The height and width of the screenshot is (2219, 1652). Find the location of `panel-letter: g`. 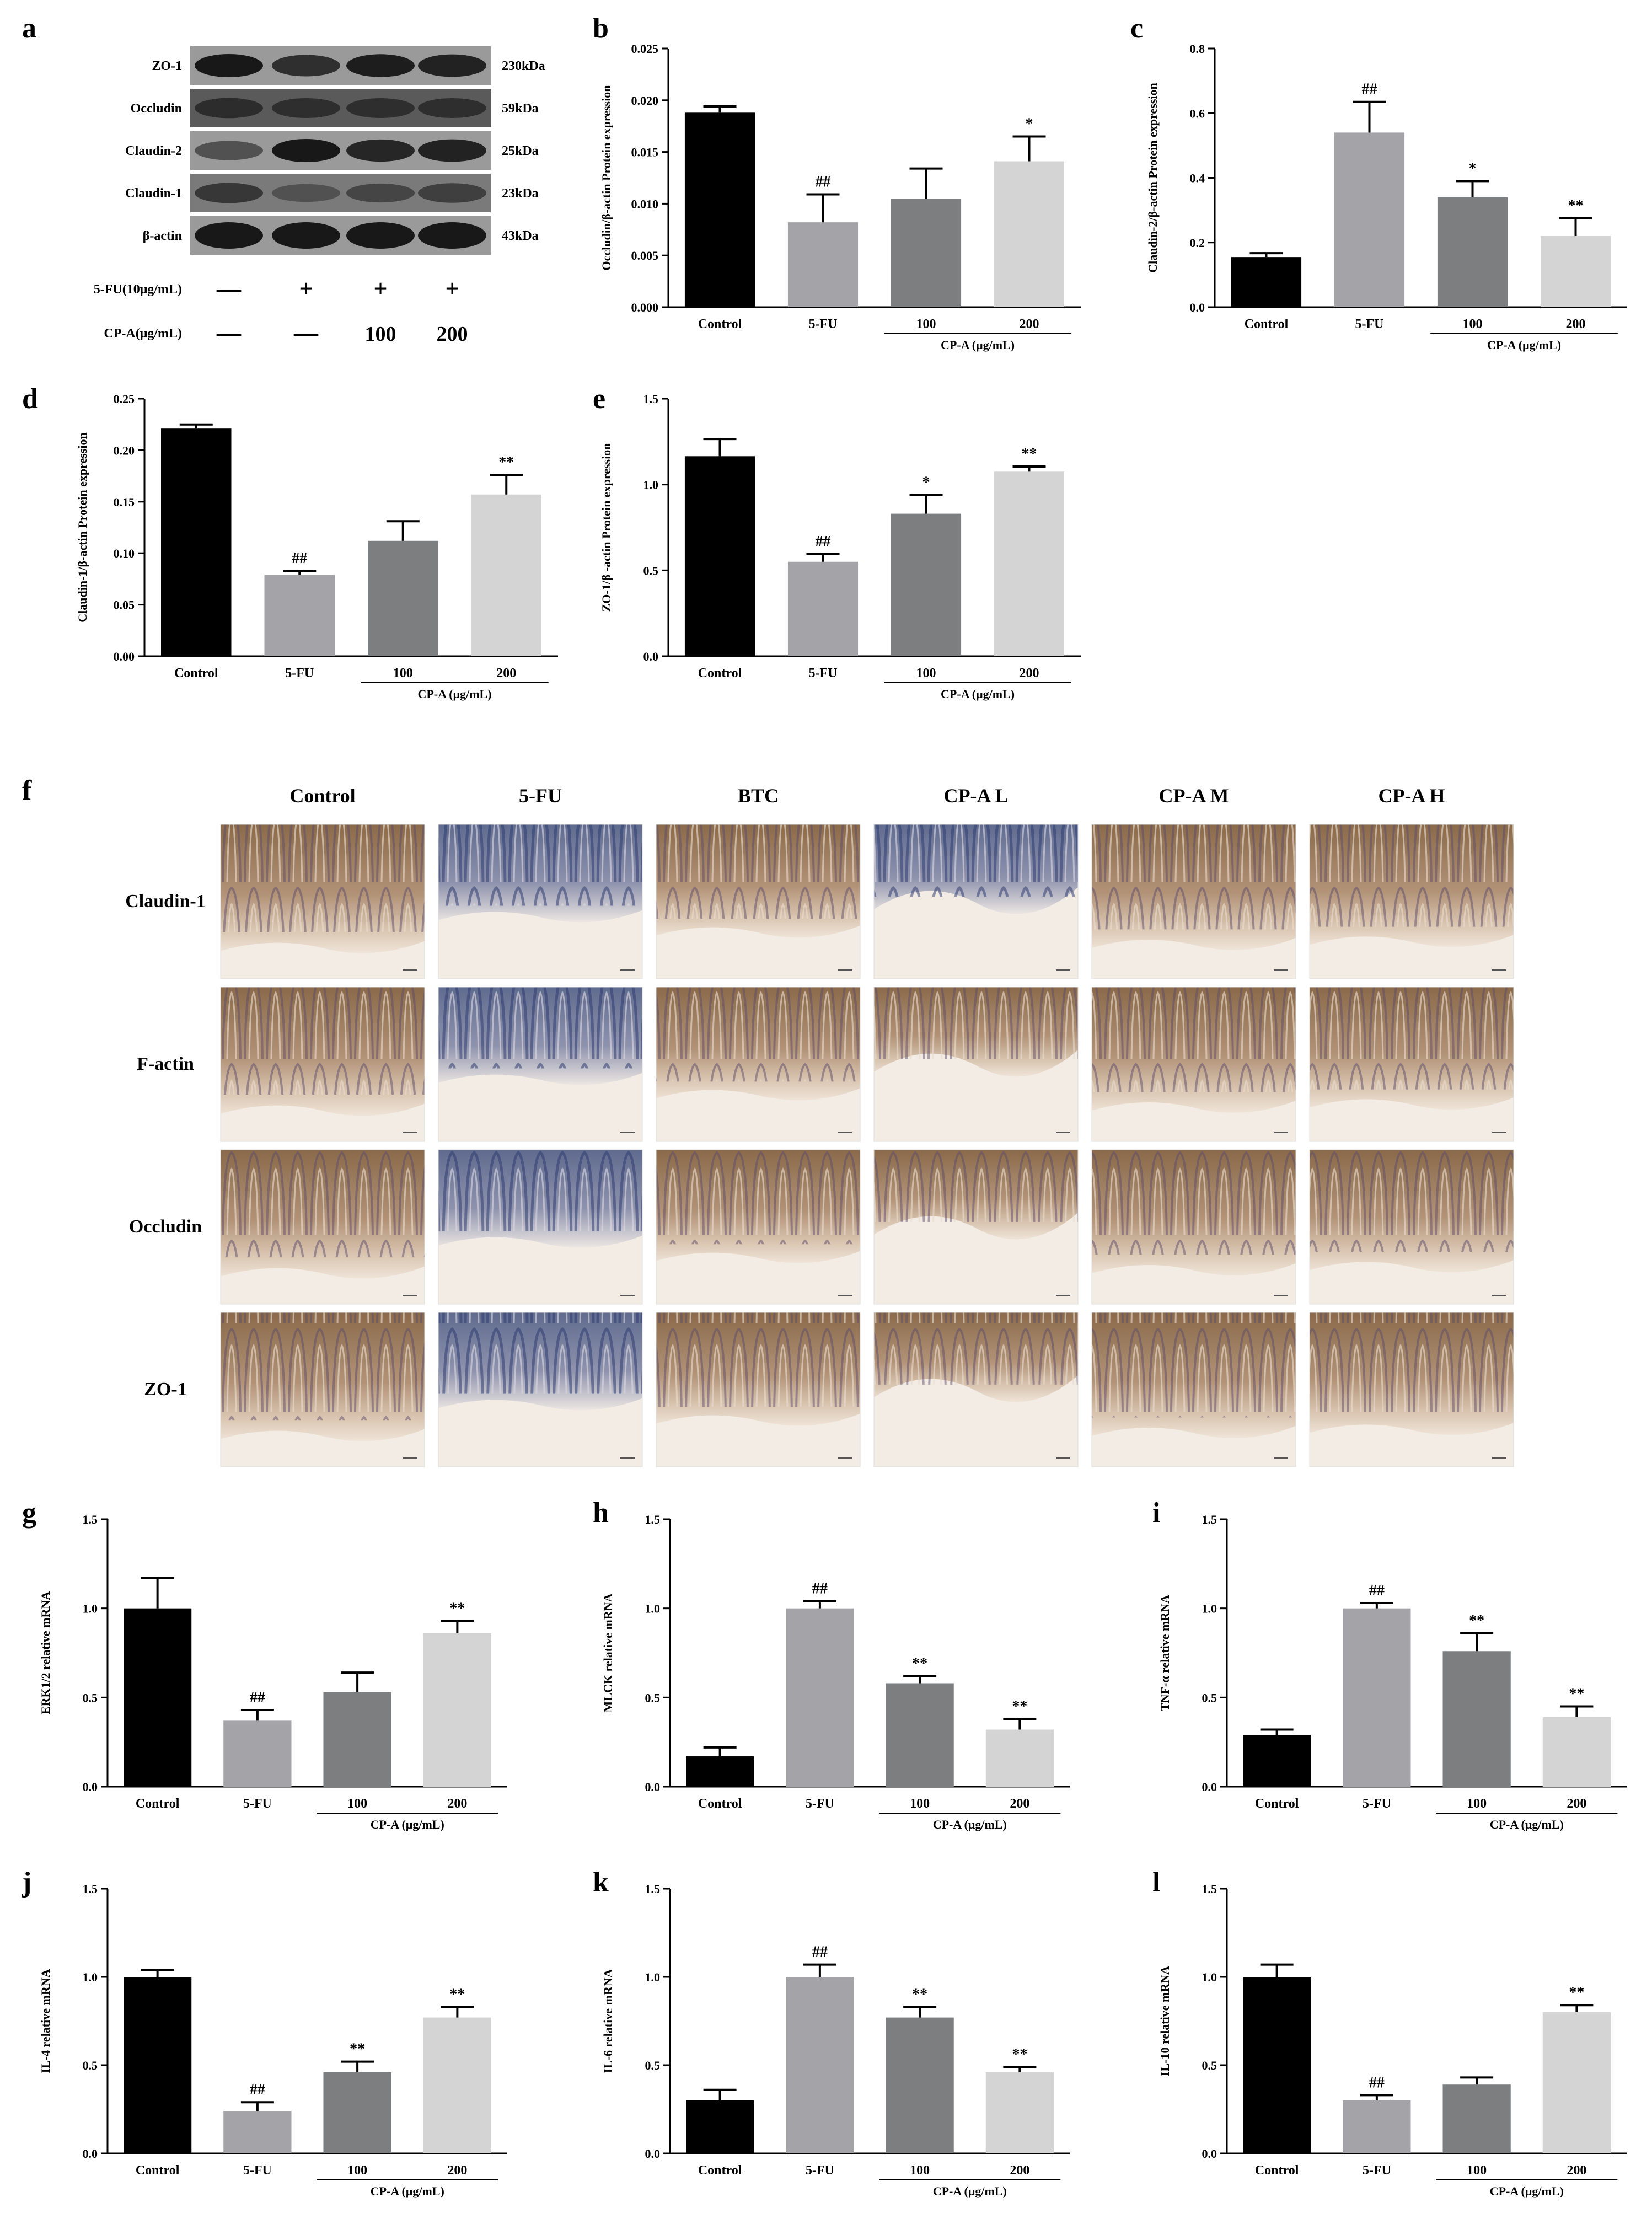

panel-letter: g is located at coordinates (29, 1513).